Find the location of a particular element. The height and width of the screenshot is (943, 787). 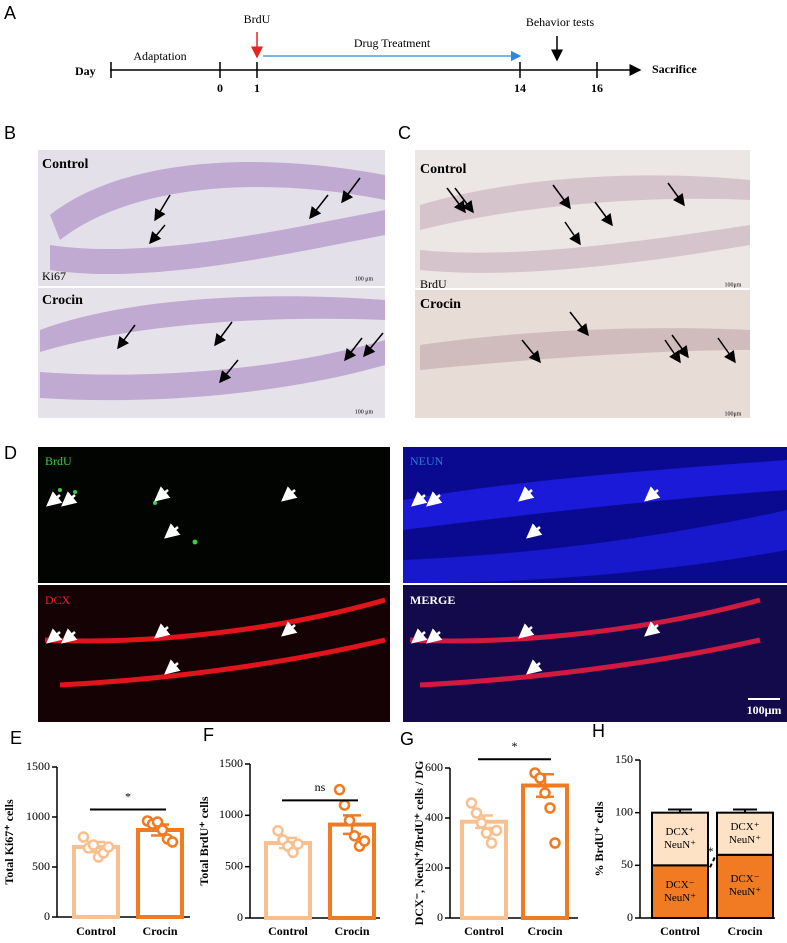

y-tick-label: 200 is located at coordinates (434, 867).